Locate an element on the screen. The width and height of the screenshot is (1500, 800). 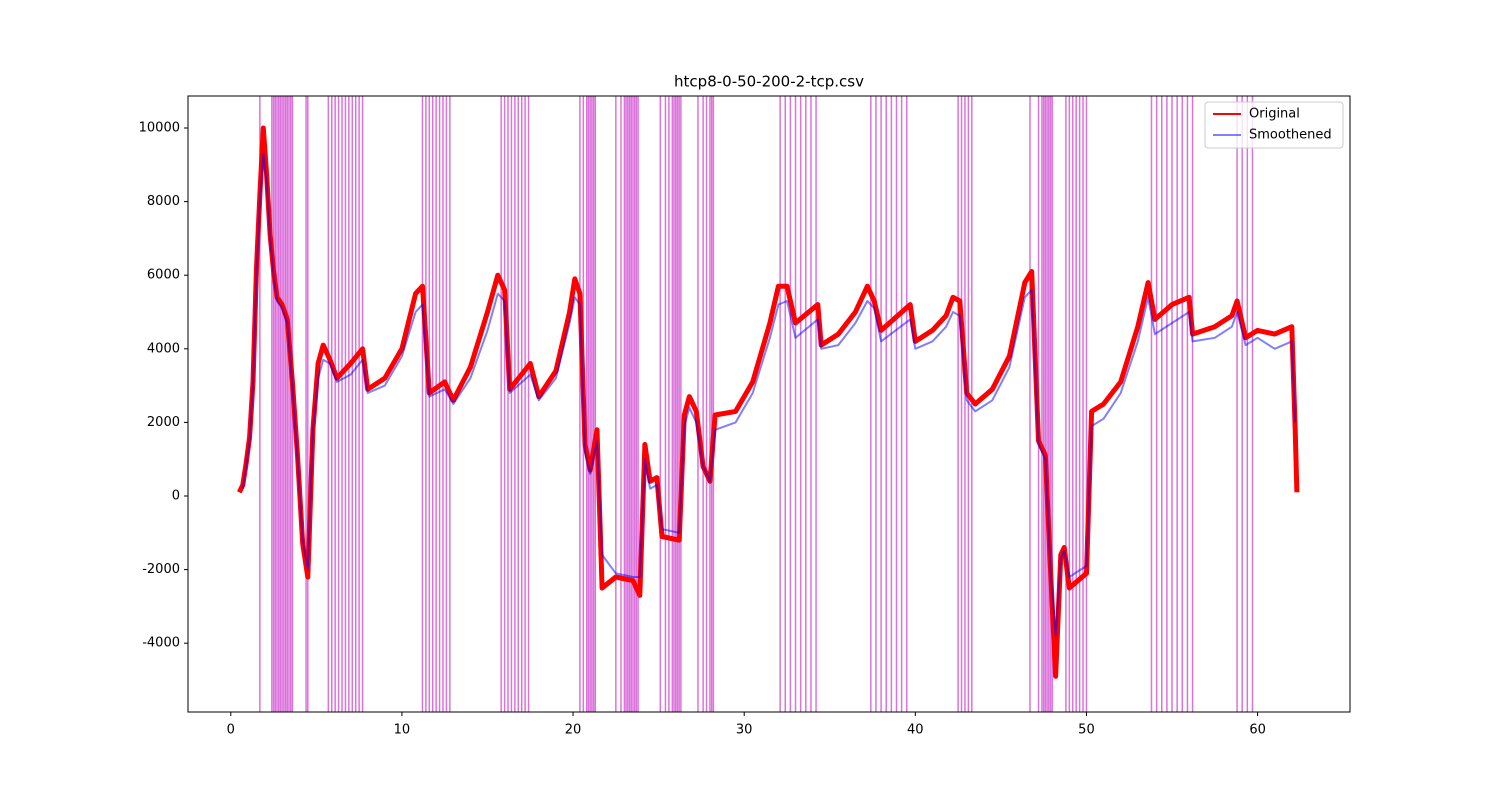
y-tick-label: 0 is located at coordinates (176, 495).